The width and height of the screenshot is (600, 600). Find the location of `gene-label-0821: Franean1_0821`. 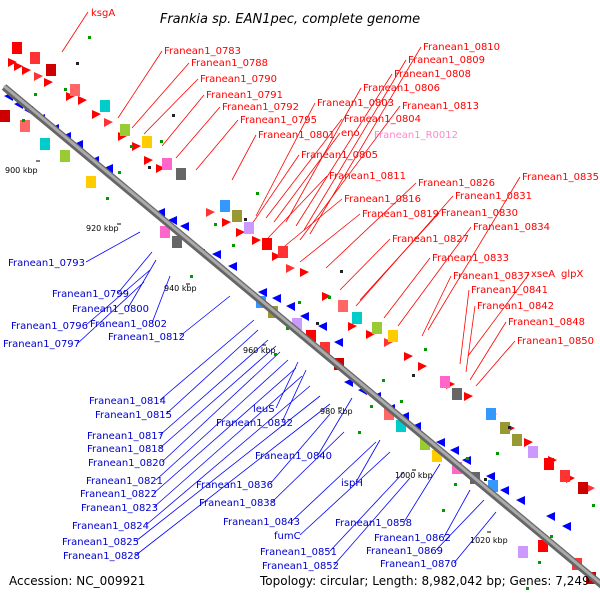

gene-label-0821: Franean1_0821 is located at coordinates (124, 481).